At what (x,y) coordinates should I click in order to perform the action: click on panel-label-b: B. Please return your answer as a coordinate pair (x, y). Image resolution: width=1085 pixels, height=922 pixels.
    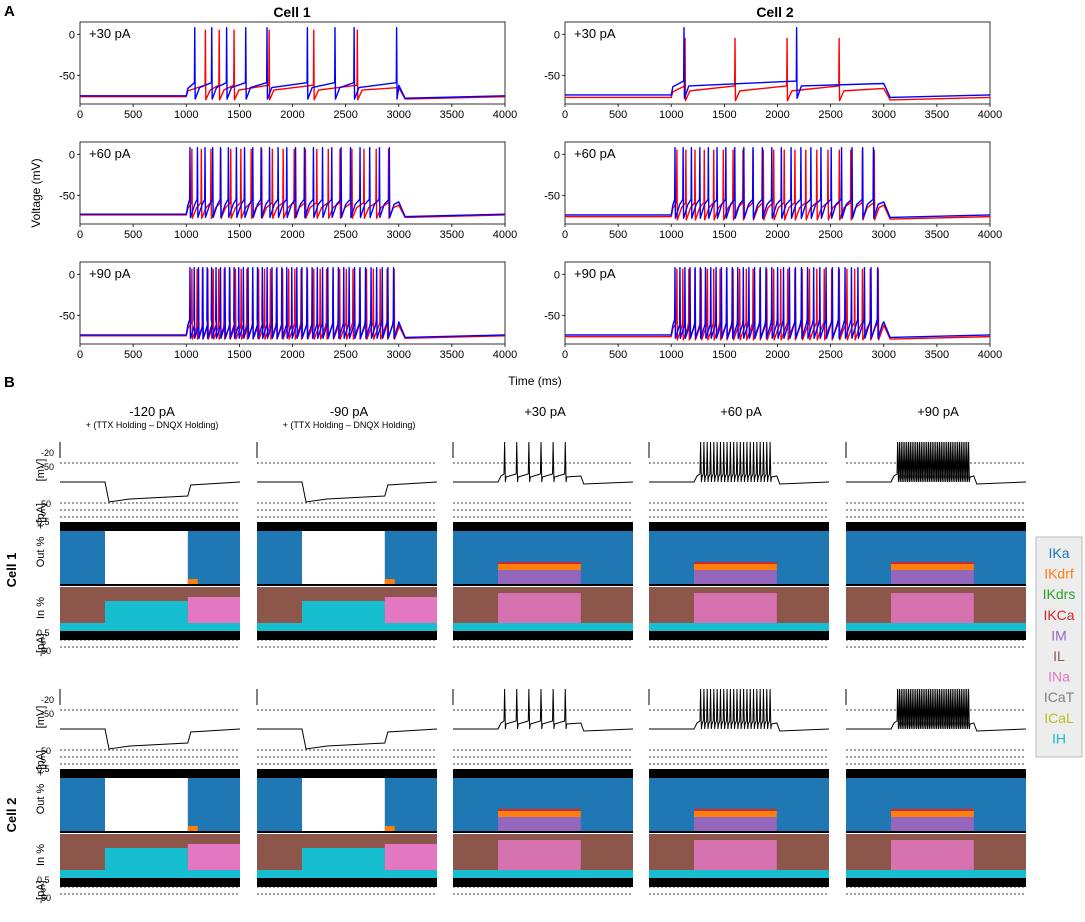
    Looking at the image, I should click on (9, 382).